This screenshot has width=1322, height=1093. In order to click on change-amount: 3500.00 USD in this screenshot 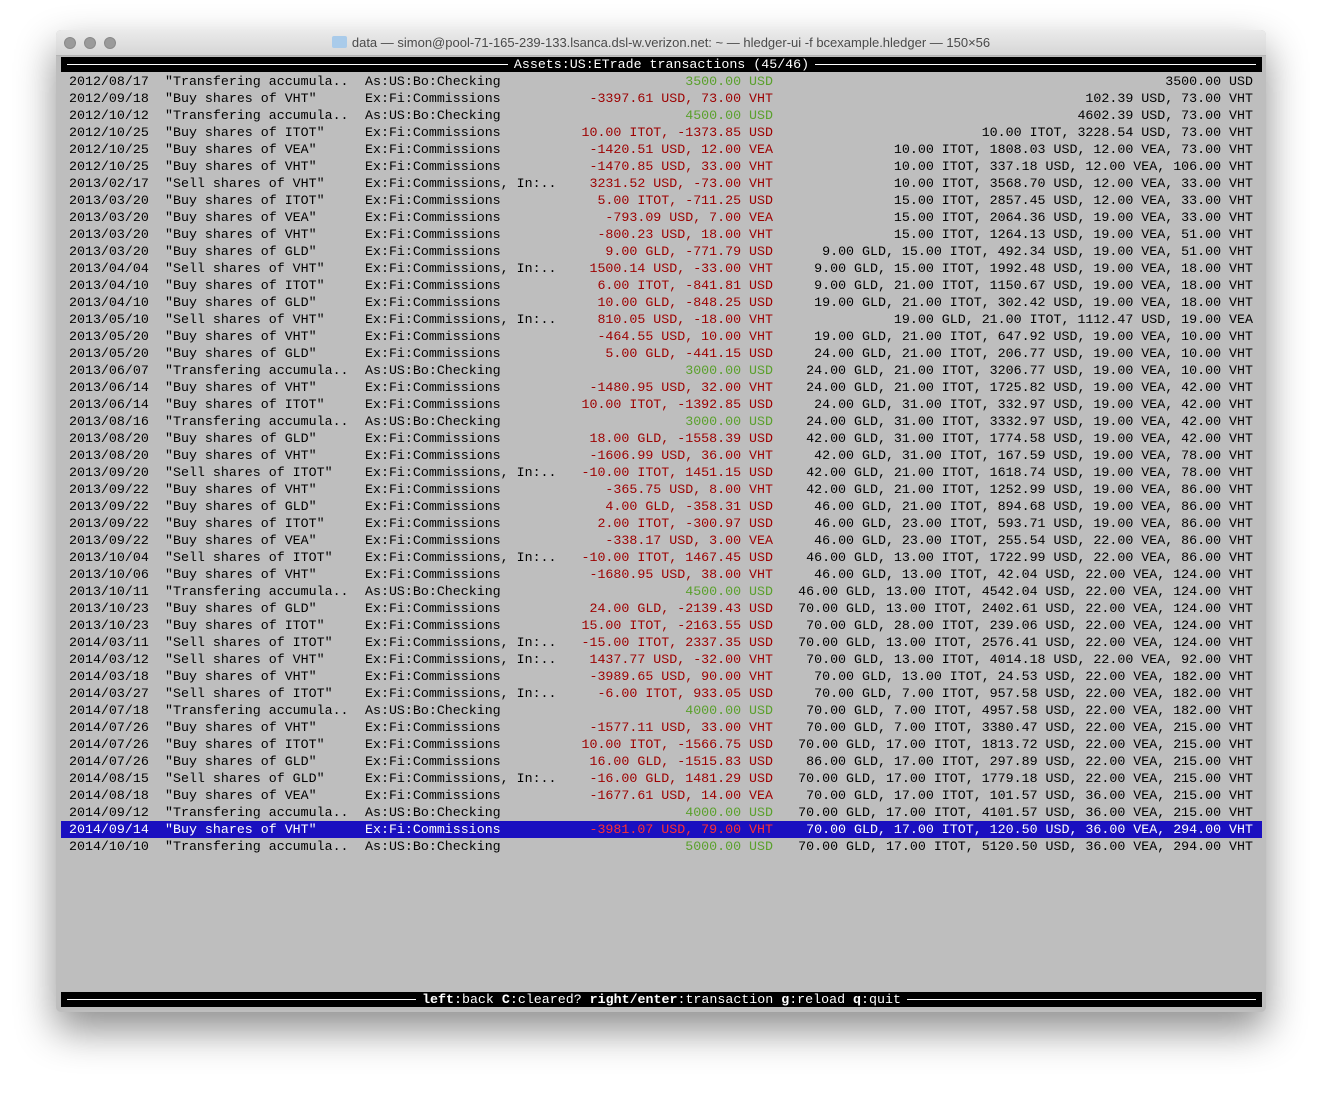, I will do `click(729, 81)`.